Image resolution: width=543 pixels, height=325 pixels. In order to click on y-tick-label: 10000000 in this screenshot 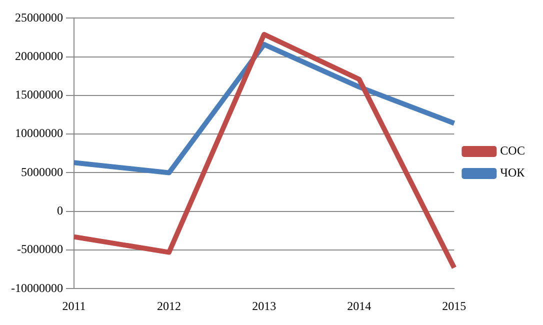, I will do `click(38, 133)`.